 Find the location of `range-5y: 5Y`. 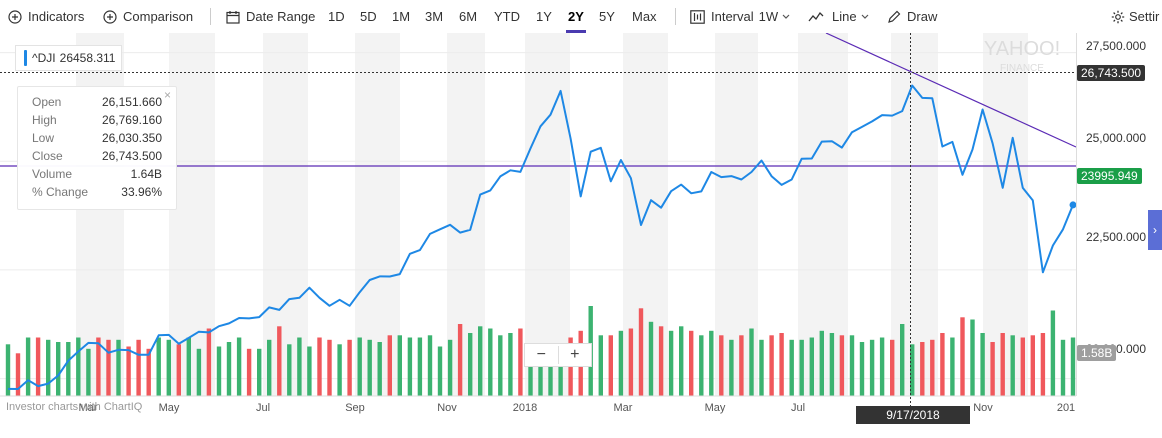

range-5y: 5Y is located at coordinates (607, 16).